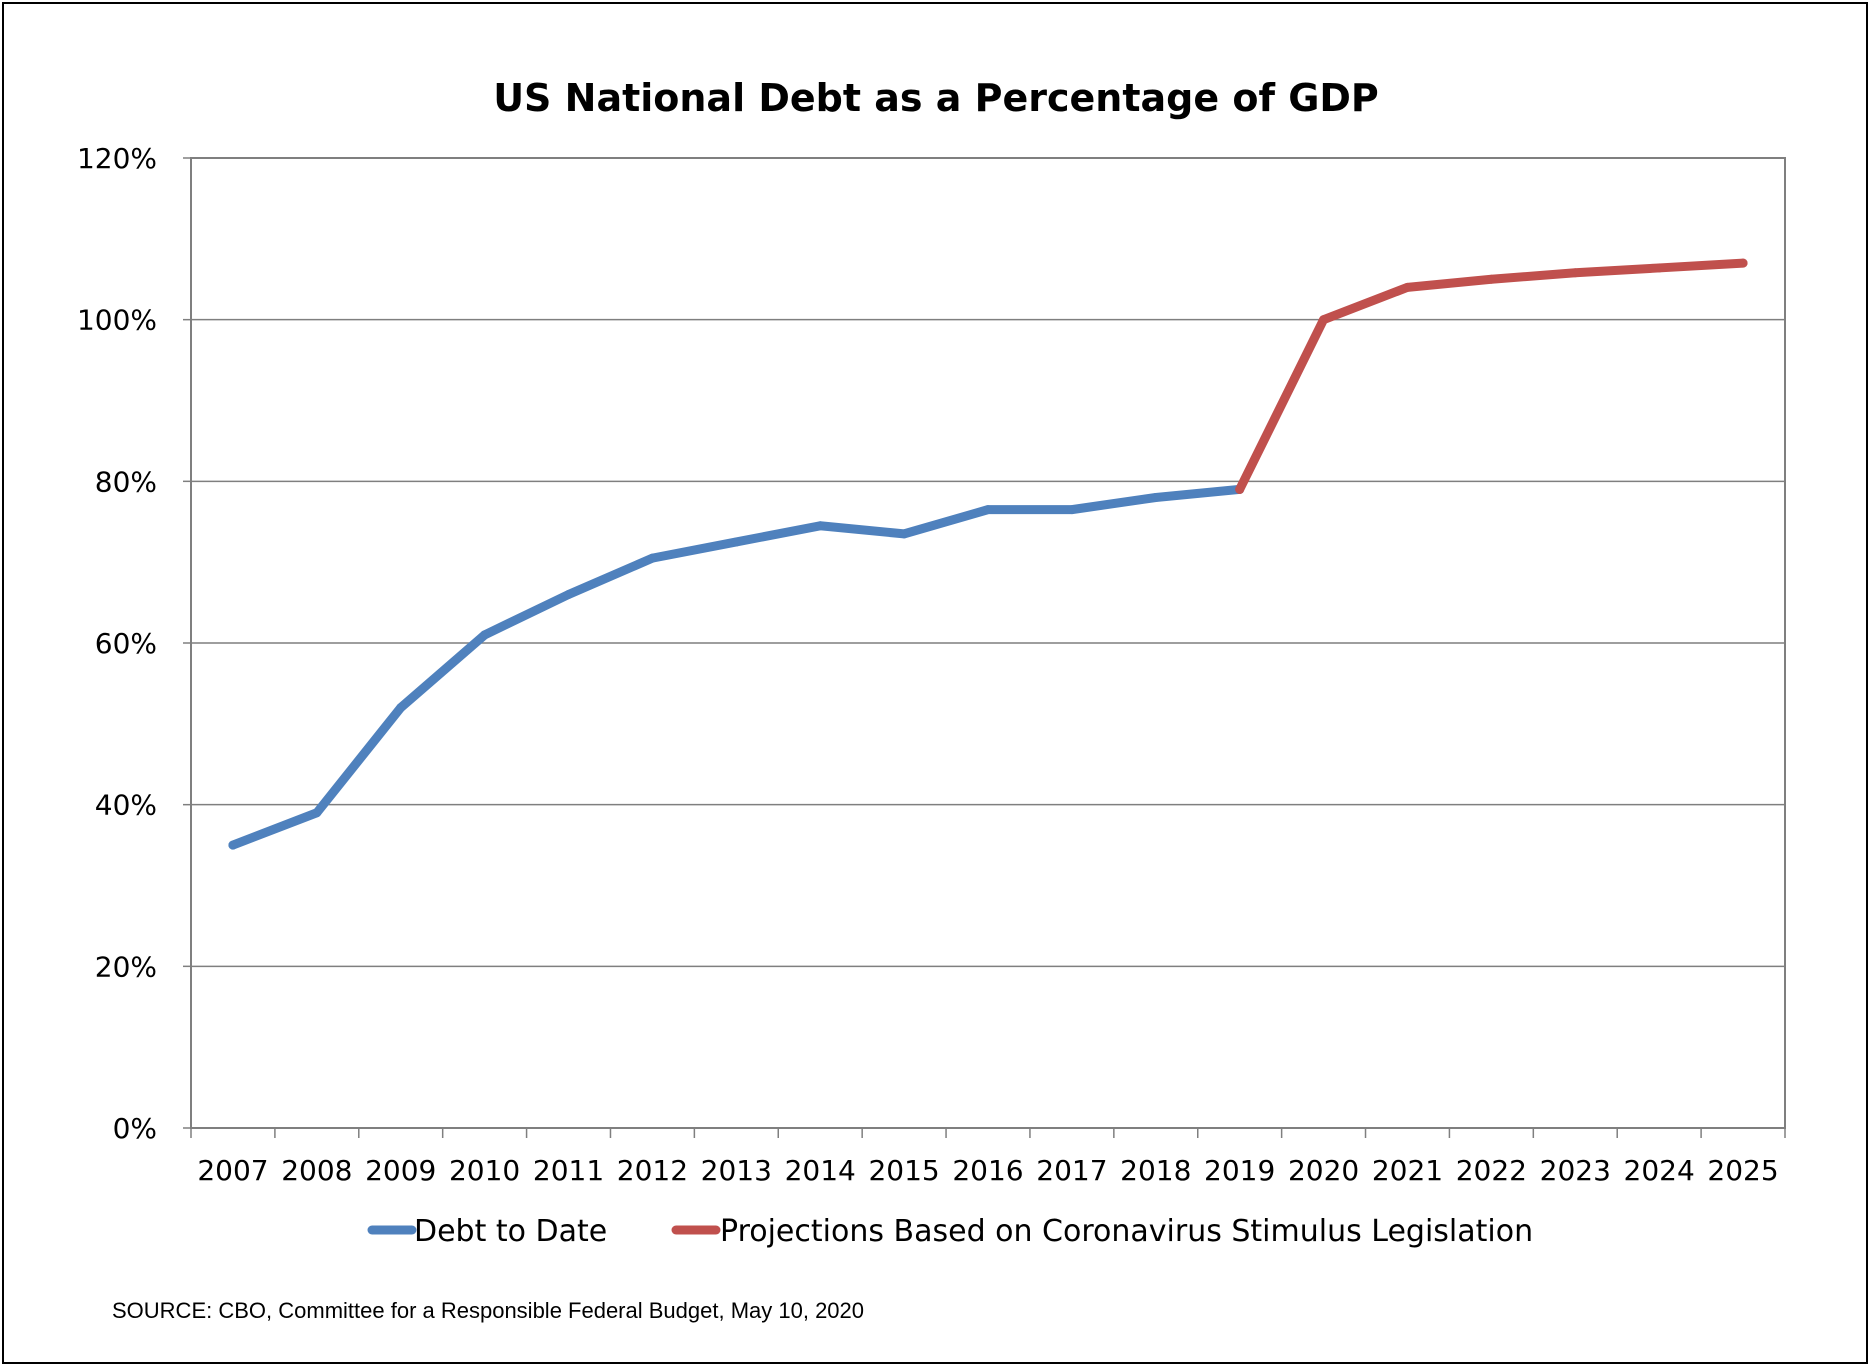 The image size is (1872, 1368). I want to click on y-tick-label: 20%, so click(126, 966).